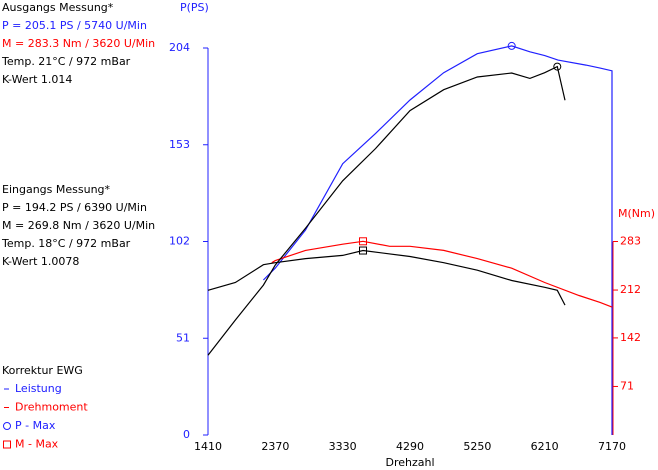  What do you see at coordinates (37, 444) in the screenshot?
I see `legend-label: M - Max` at bounding box center [37, 444].